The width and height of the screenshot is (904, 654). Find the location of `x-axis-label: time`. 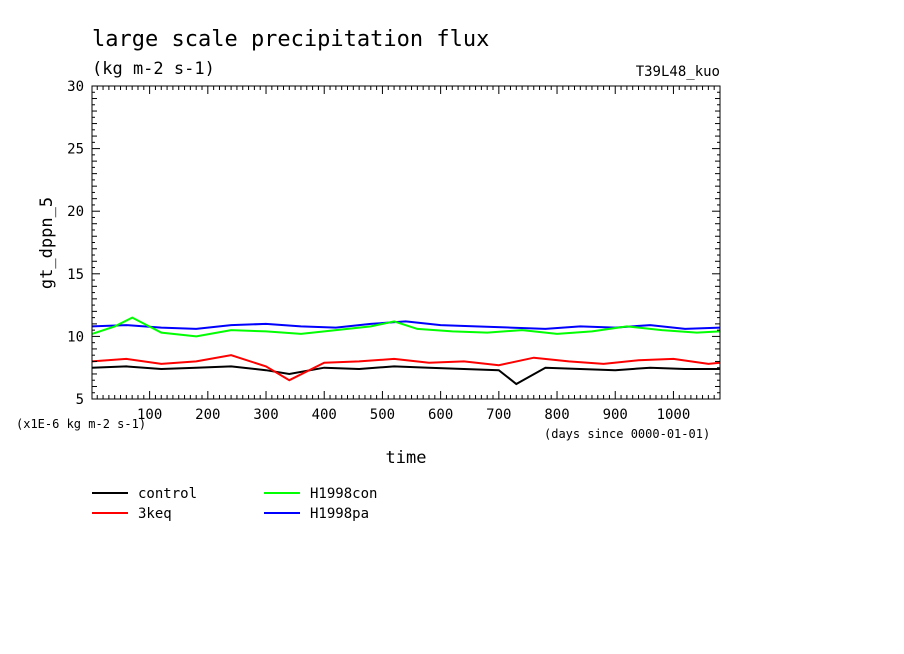

x-axis-label: time is located at coordinates (406, 458).